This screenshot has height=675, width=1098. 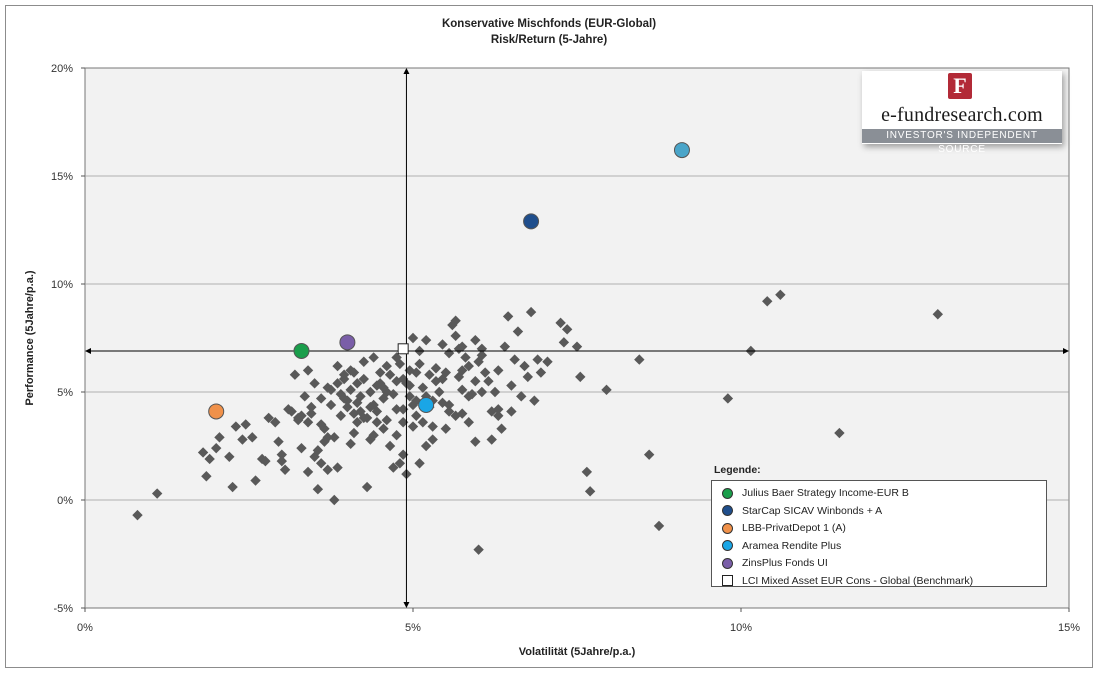 What do you see at coordinates (65, 393) in the screenshot?
I see `y-tick-label: 5%` at bounding box center [65, 393].